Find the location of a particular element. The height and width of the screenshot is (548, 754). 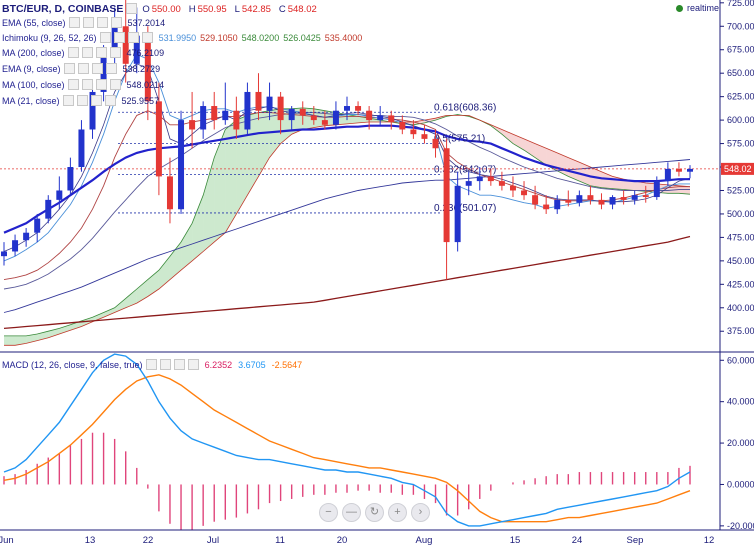

macd-settings-icon is located at coordinates (165, 364).